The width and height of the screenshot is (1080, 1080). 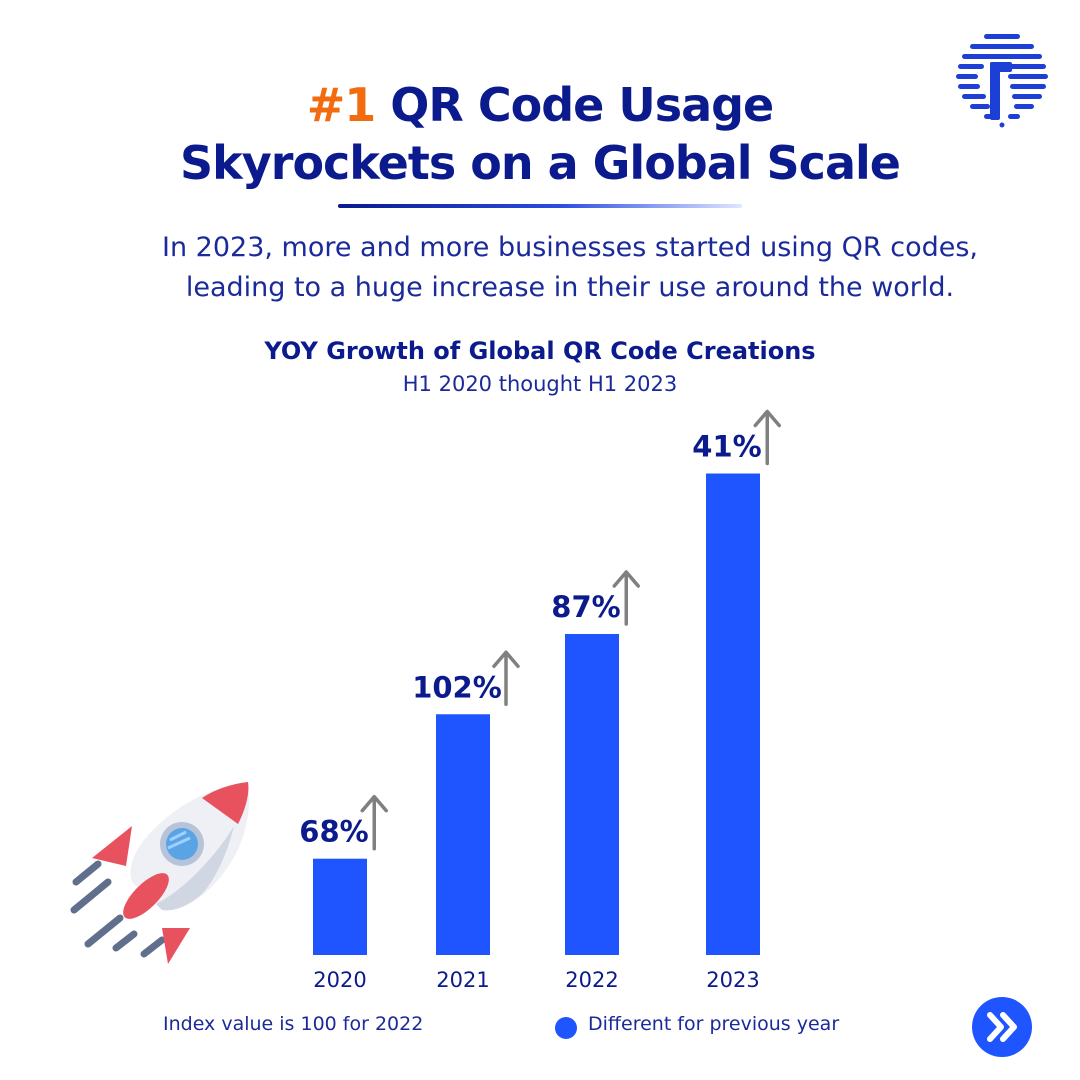 I want to click on legend-swatch, so click(x=566, y=1028).